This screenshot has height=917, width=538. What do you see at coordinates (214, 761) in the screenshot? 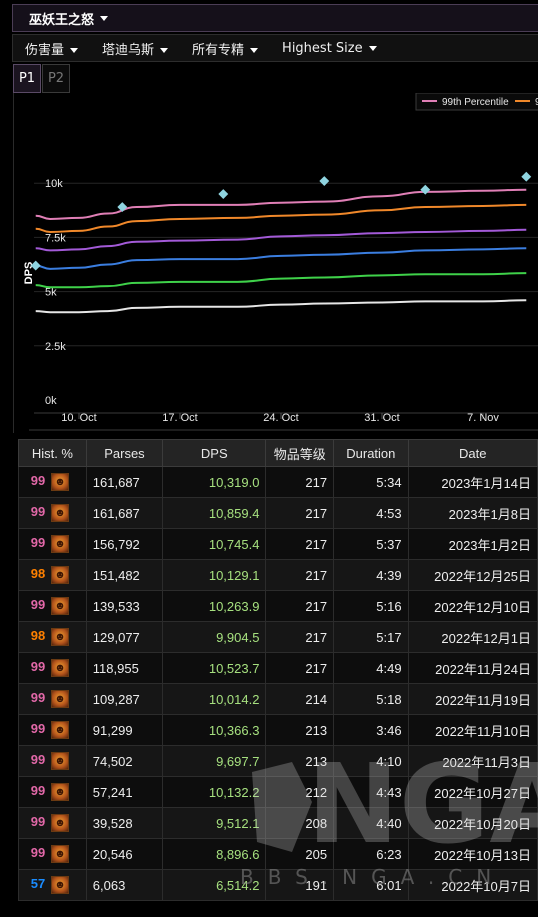
I see `dps-cell: 9,697.7` at bounding box center [214, 761].